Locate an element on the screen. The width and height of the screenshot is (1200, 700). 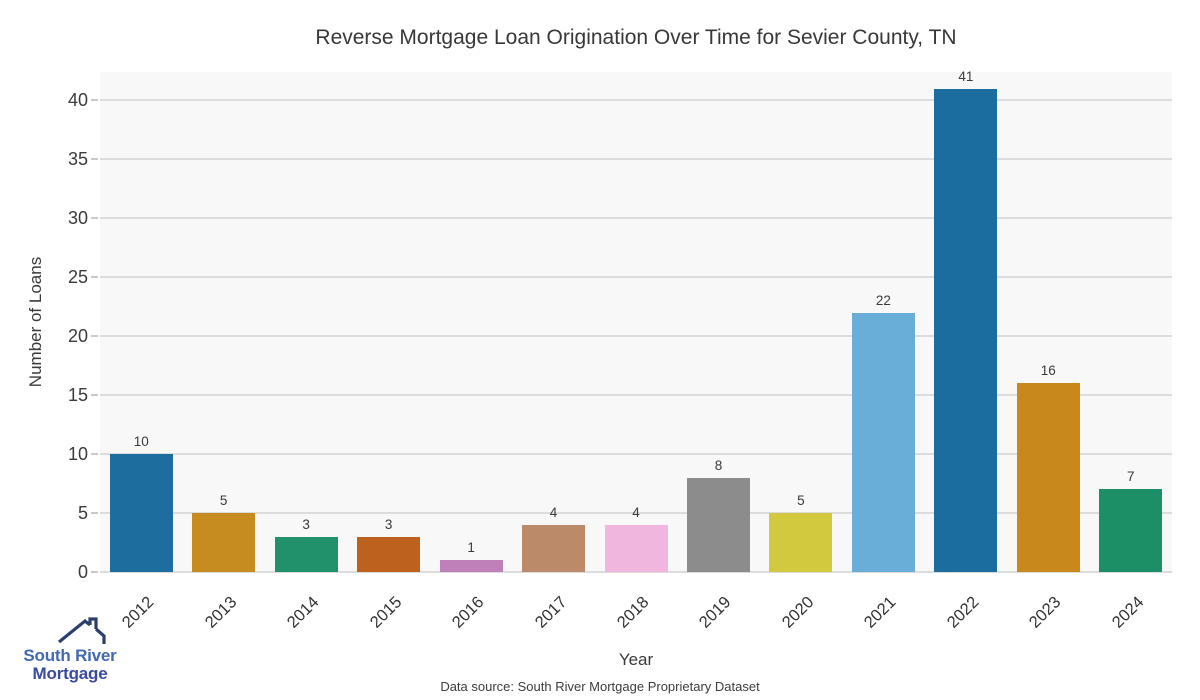
x-tick-label-2020: 2020 is located at coordinates (798, 612).